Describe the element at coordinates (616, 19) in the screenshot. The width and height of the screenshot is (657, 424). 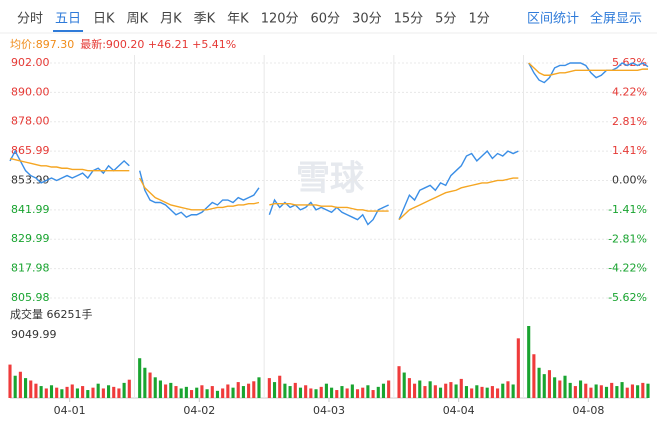
I see `toolbar-link: 全屏显示` at that location.